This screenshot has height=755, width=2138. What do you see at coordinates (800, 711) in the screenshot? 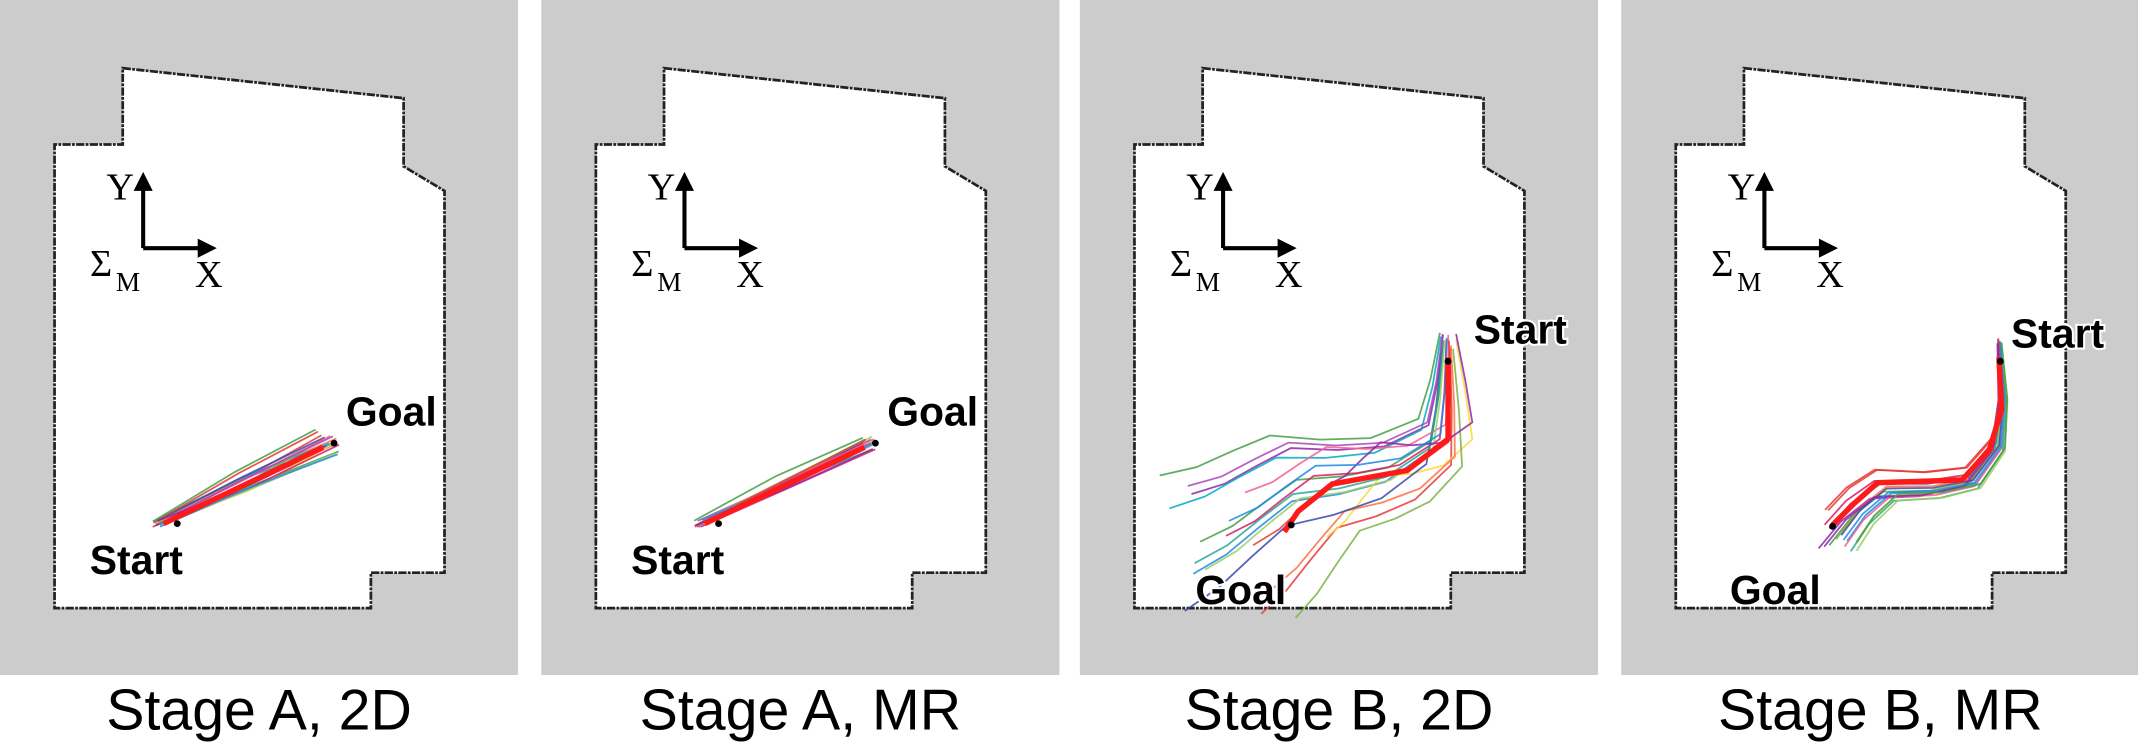
I see `panel-caption: Stage A, MR` at bounding box center [800, 711].